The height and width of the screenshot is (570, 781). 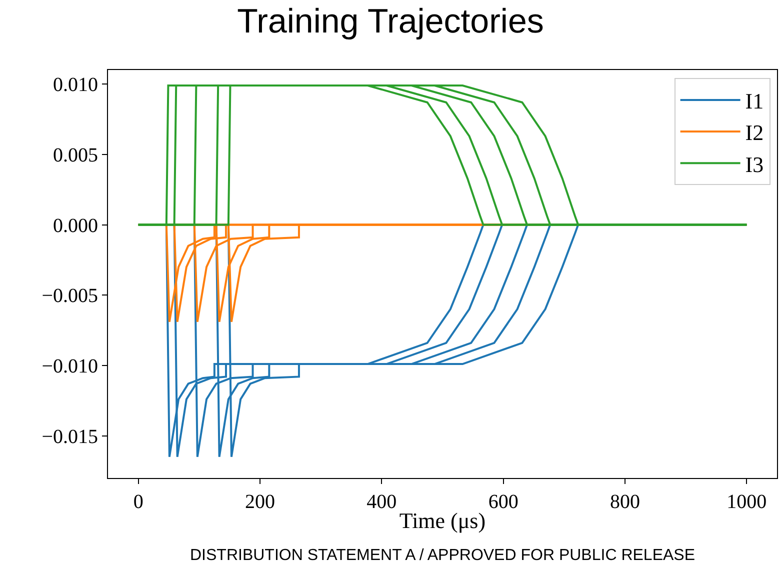 What do you see at coordinates (381, 502) in the screenshot?
I see `x-tick-label: 400` at bounding box center [381, 502].